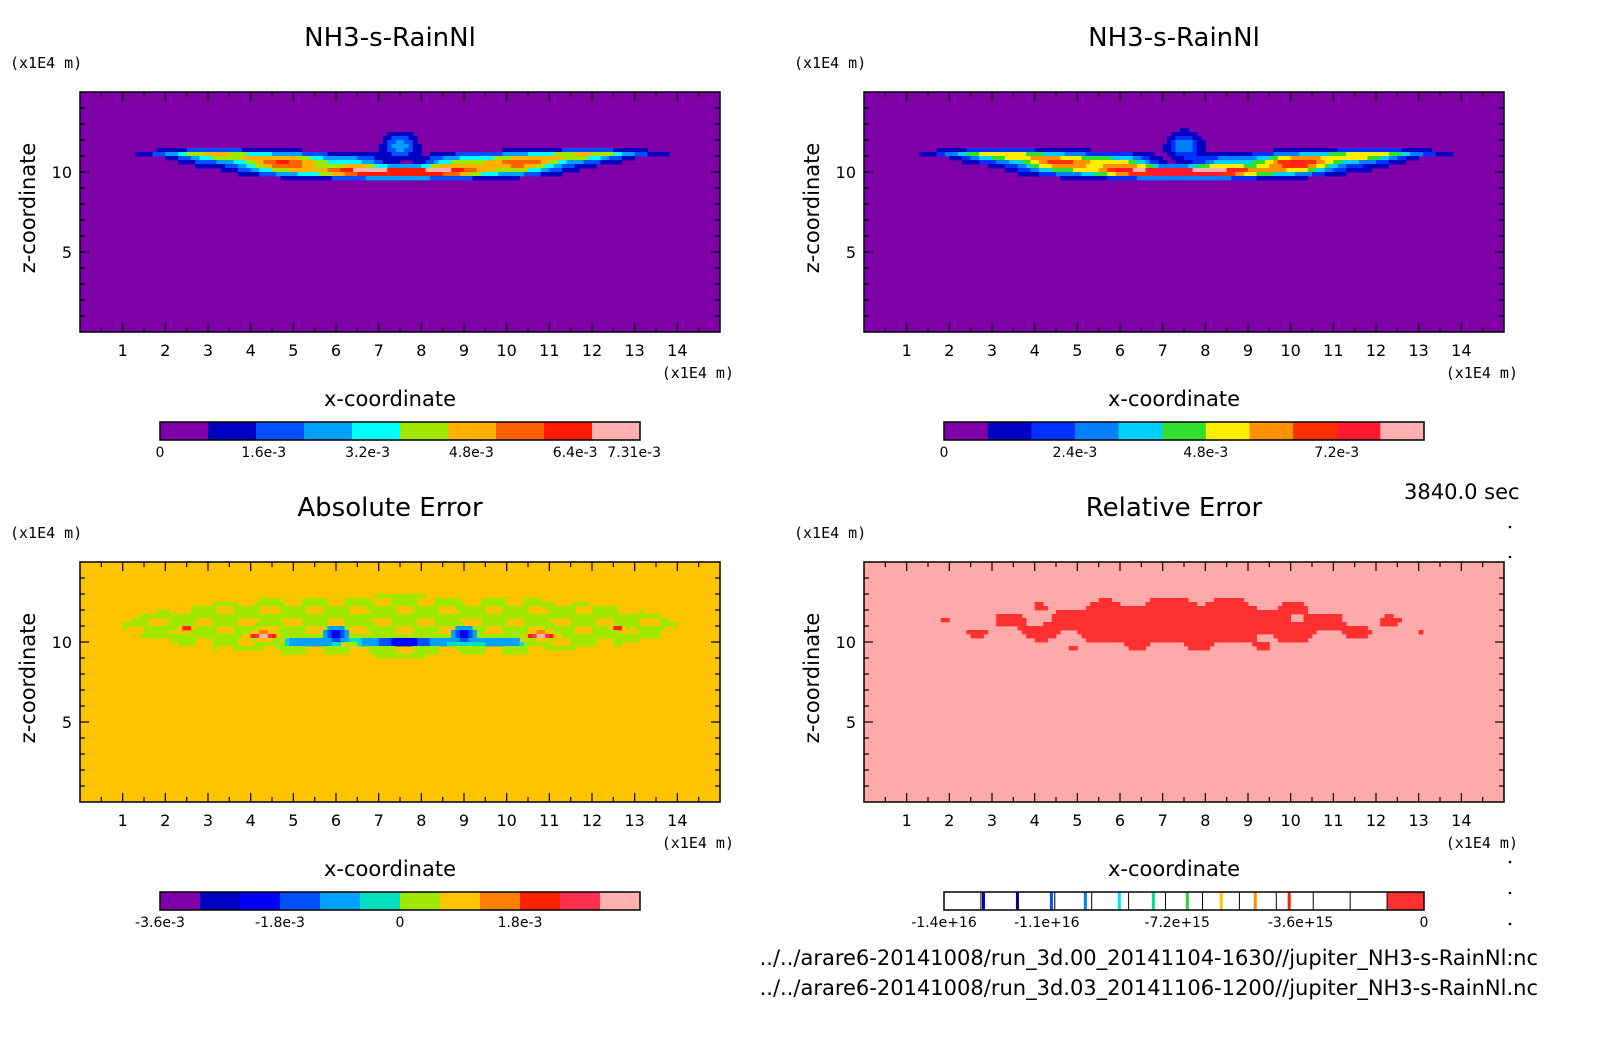  Describe the element at coordinates (1424, 923) in the screenshot. I see `colorbar-tick-label: 0` at that location.